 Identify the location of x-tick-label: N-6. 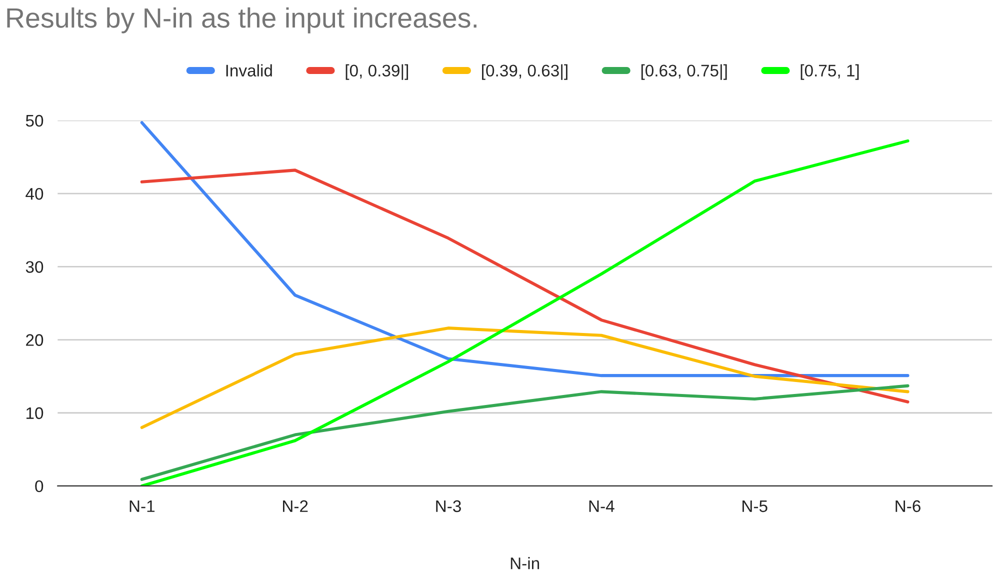
(908, 506).